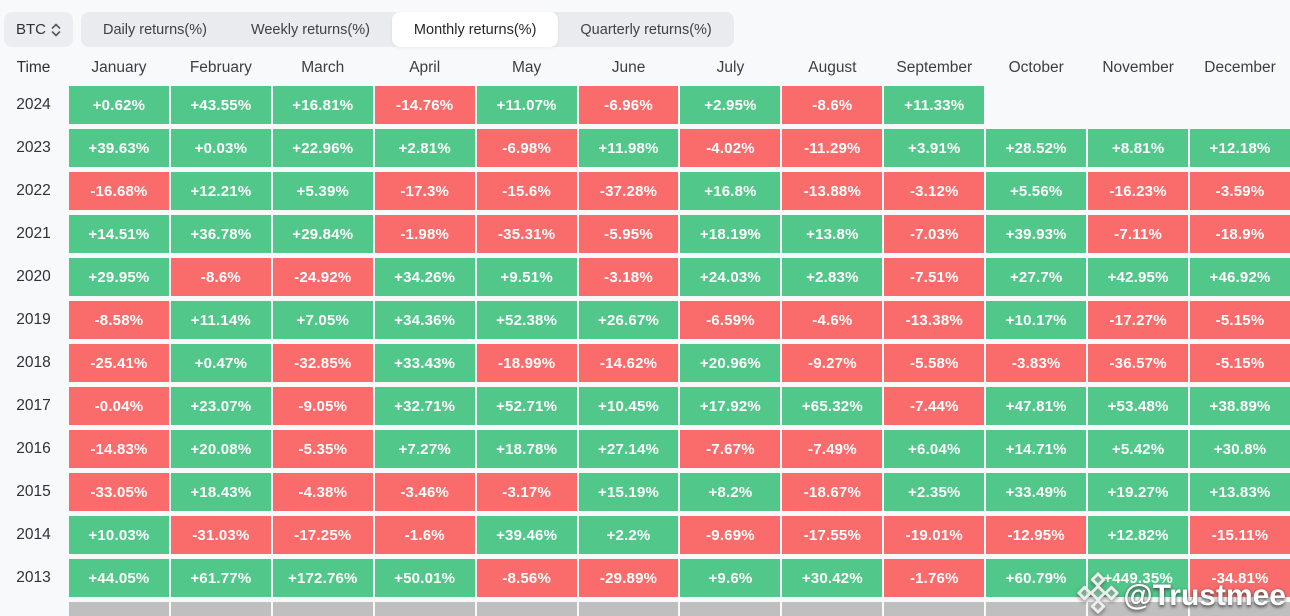  What do you see at coordinates (424, 320) in the screenshot?
I see `return-cell: +34.36%` at bounding box center [424, 320].